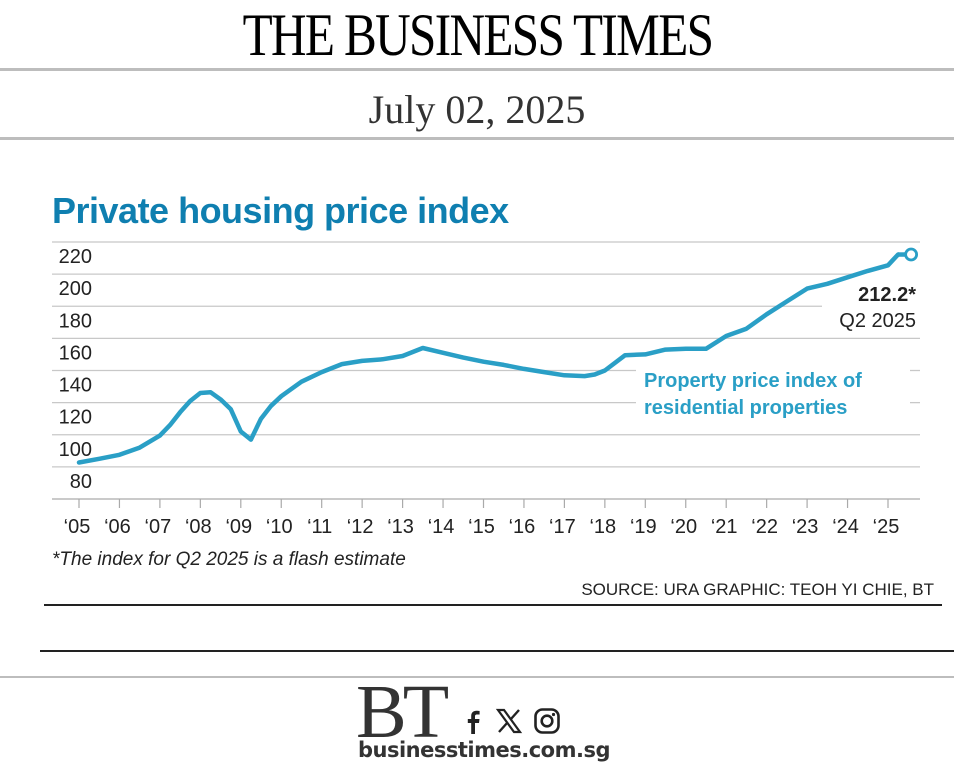 This screenshot has width=954, height=777. Describe the element at coordinates (473, 721) in the screenshot. I see `facebook-icon` at that location.